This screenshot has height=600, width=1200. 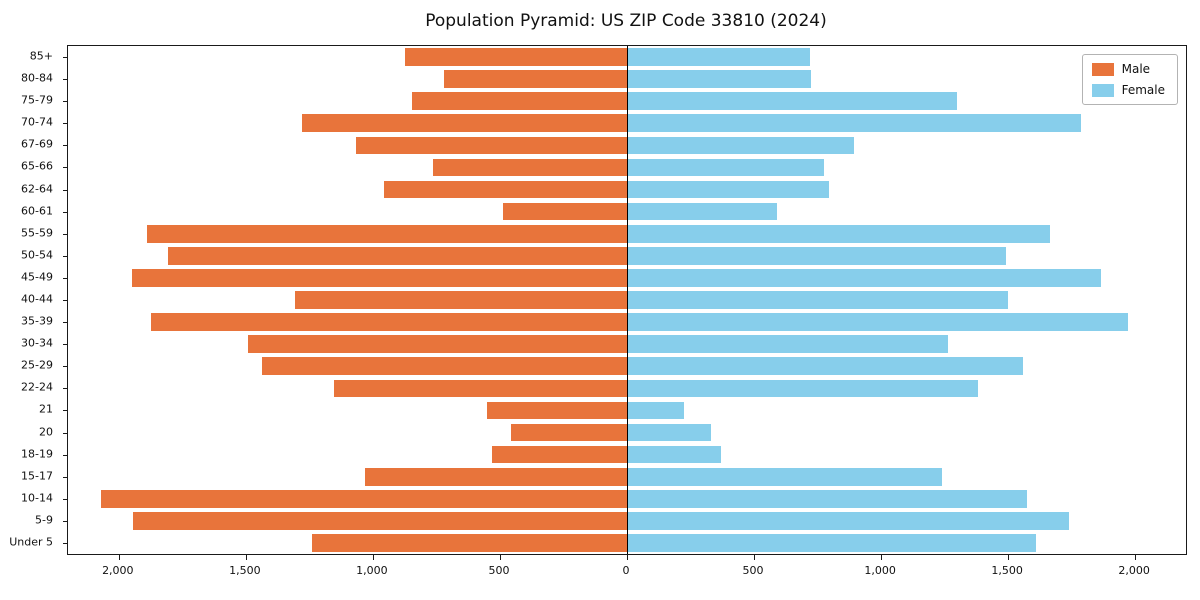 What do you see at coordinates (37, 211) in the screenshot?
I see `y-tick-label-60-61: 60-61` at bounding box center [37, 211].